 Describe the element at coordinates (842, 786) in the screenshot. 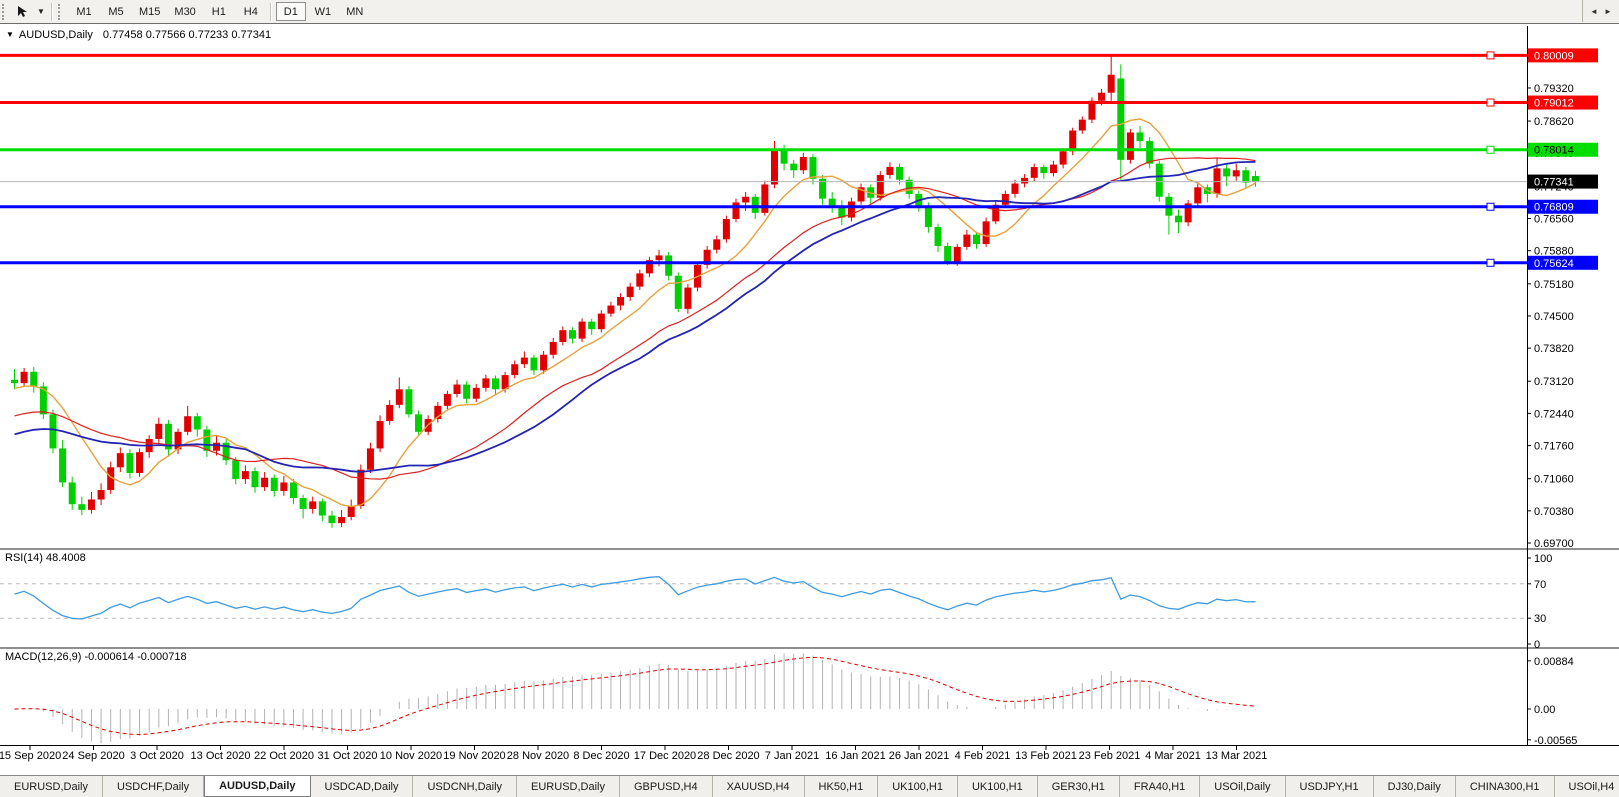

I see `chart-tab-HK50-H1: HK50,H1` at that location.